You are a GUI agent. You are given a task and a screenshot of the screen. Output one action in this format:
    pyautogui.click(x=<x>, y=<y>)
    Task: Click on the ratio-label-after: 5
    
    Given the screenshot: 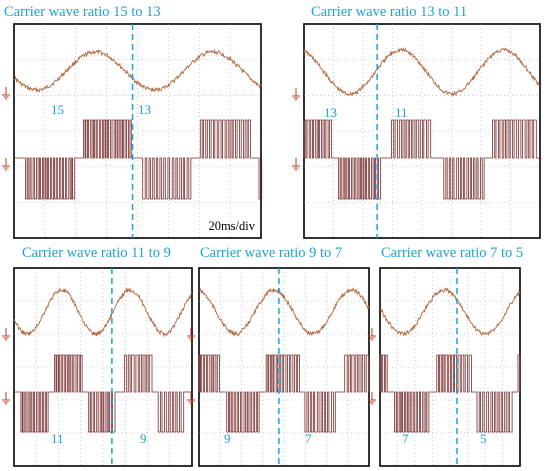 What is the action you would take?
    pyautogui.click(x=483, y=438)
    